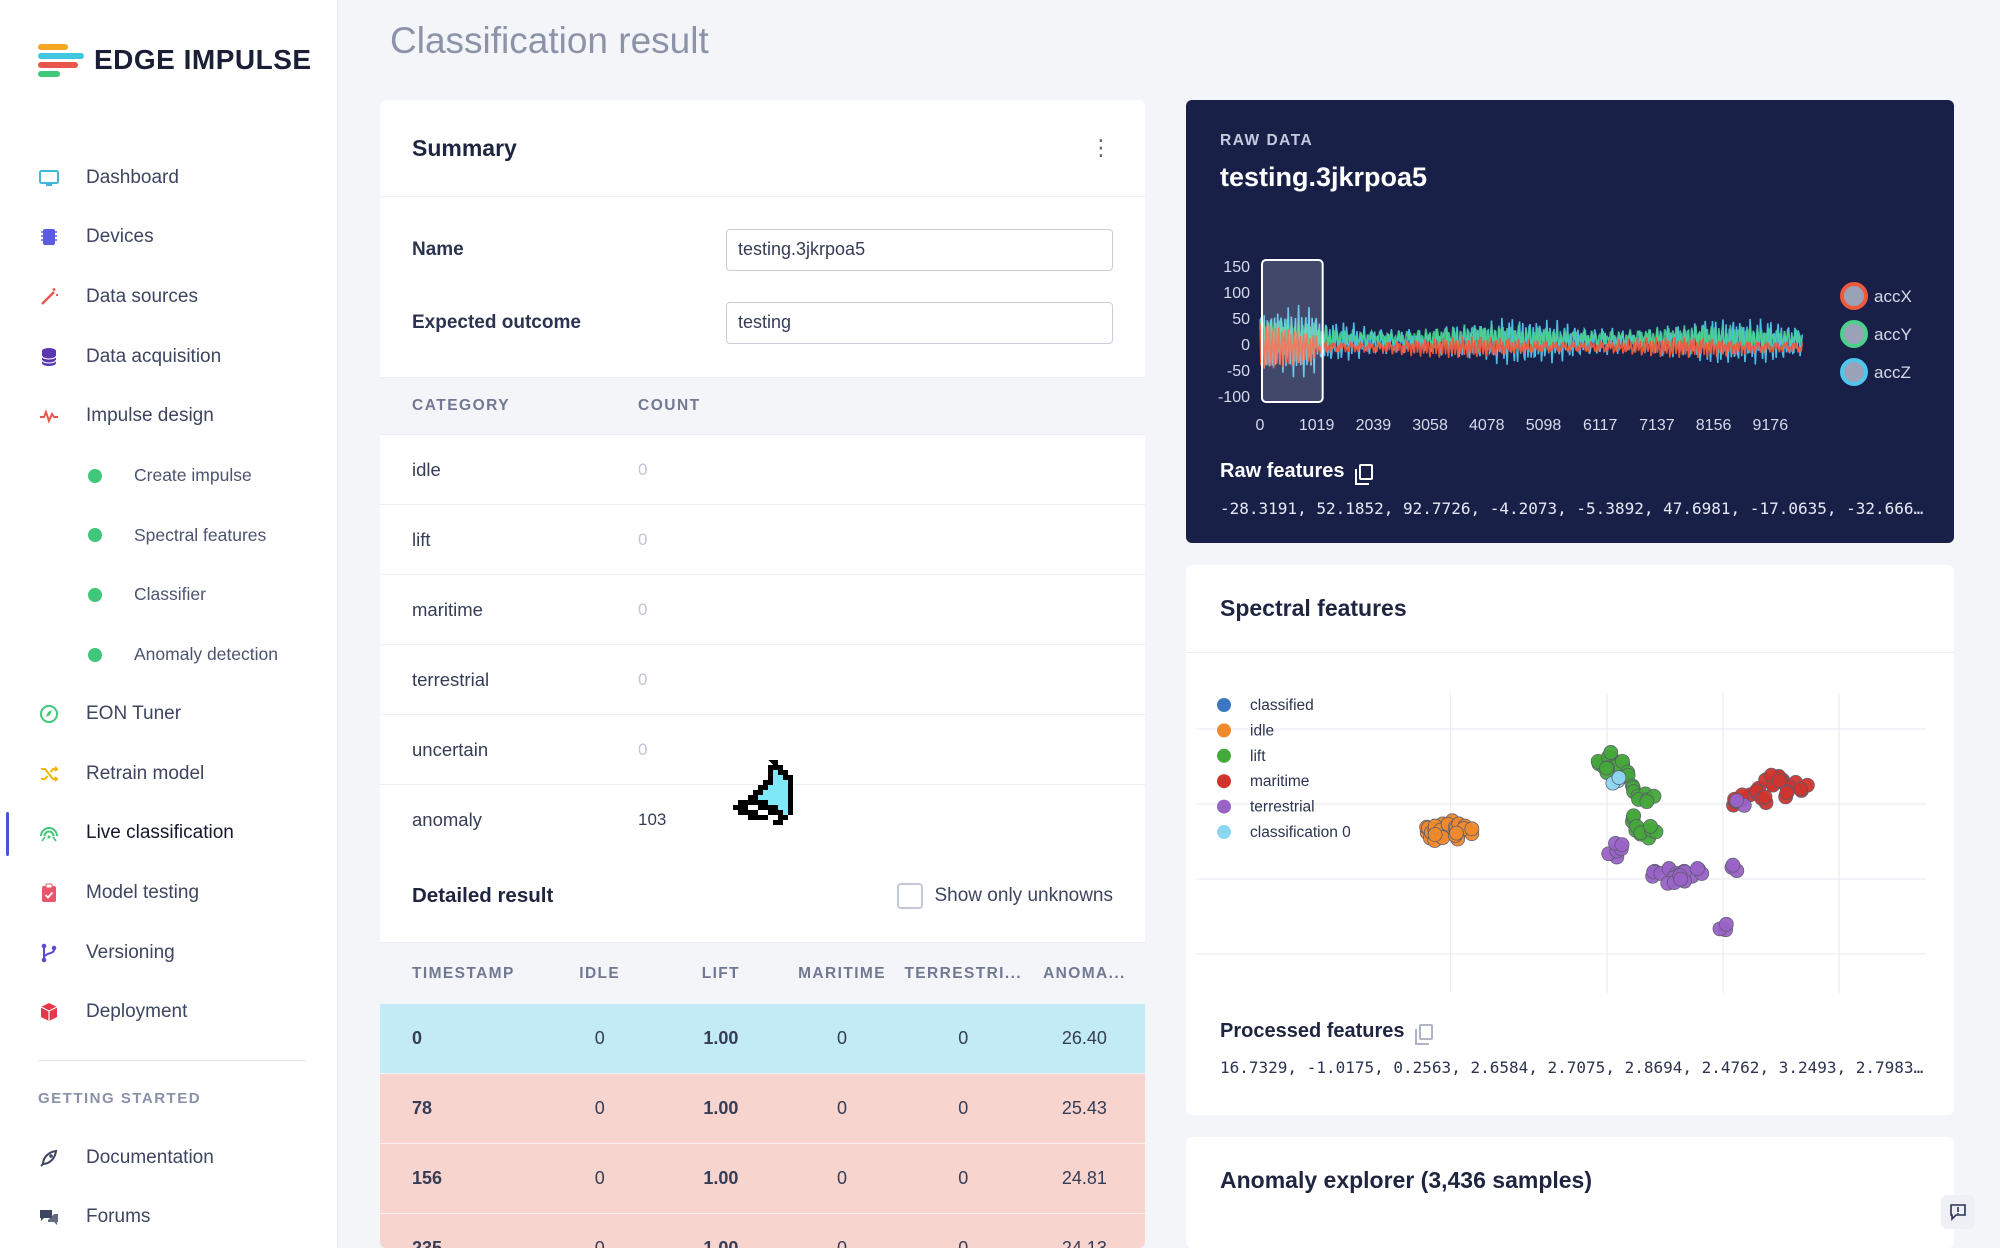 The image size is (2000, 1248). Describe the element at coordinates (762, 540) in the screenshot. I see `table-row: lift 0` at that location.